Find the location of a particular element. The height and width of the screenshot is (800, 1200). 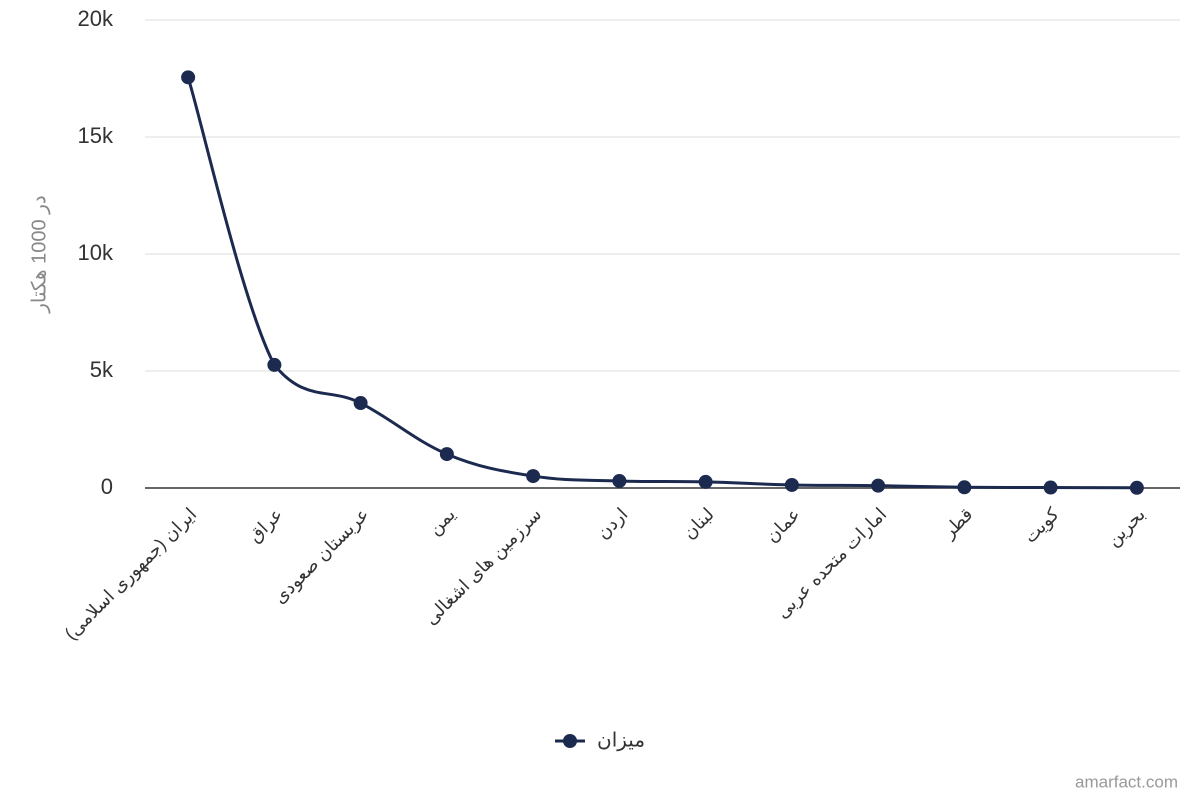

x-tick-label: قطر is located at coordinates (957, 523).